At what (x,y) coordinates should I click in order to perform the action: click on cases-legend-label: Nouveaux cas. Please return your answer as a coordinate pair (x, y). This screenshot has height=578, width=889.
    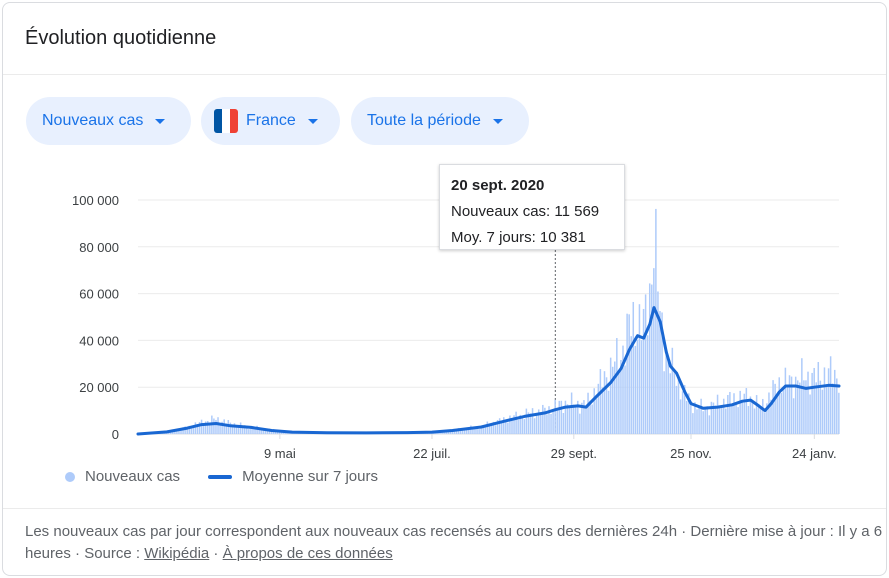
    Looking at the image, I should click on (133, 476).